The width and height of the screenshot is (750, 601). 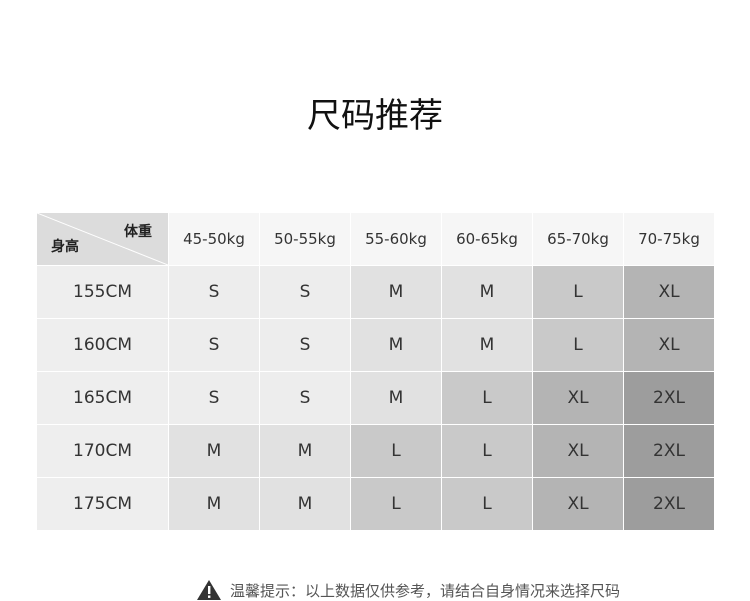 I want to click on table-row: 160CM S S M M L XL, so click(x=375, y=345).